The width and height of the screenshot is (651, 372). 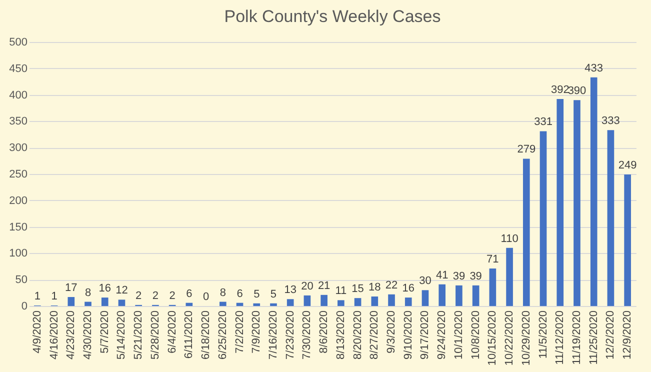 I want to click on data-label: 390, so click(x=577, y=91).